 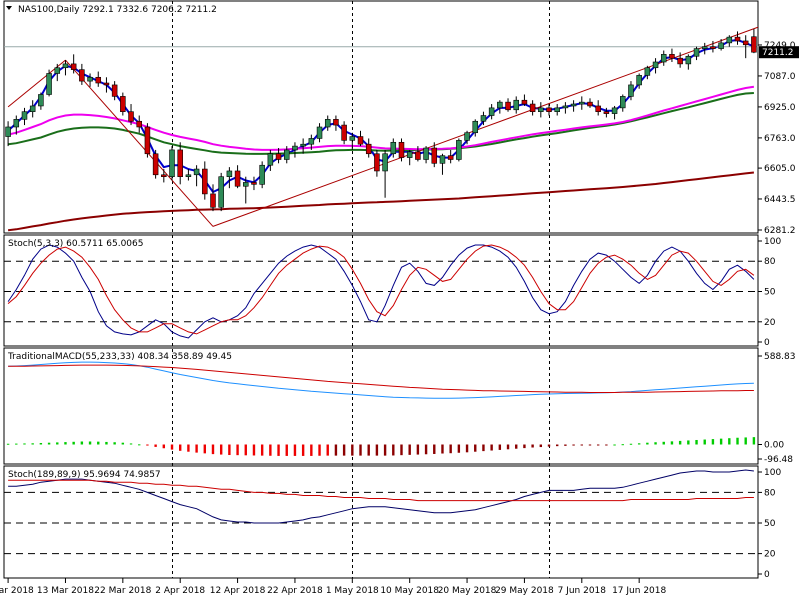 What do you see at coordinates (524, 591) in the screenshot?
I see `x-tick-label: 29 May 2018` at bounding box center [524, 591].